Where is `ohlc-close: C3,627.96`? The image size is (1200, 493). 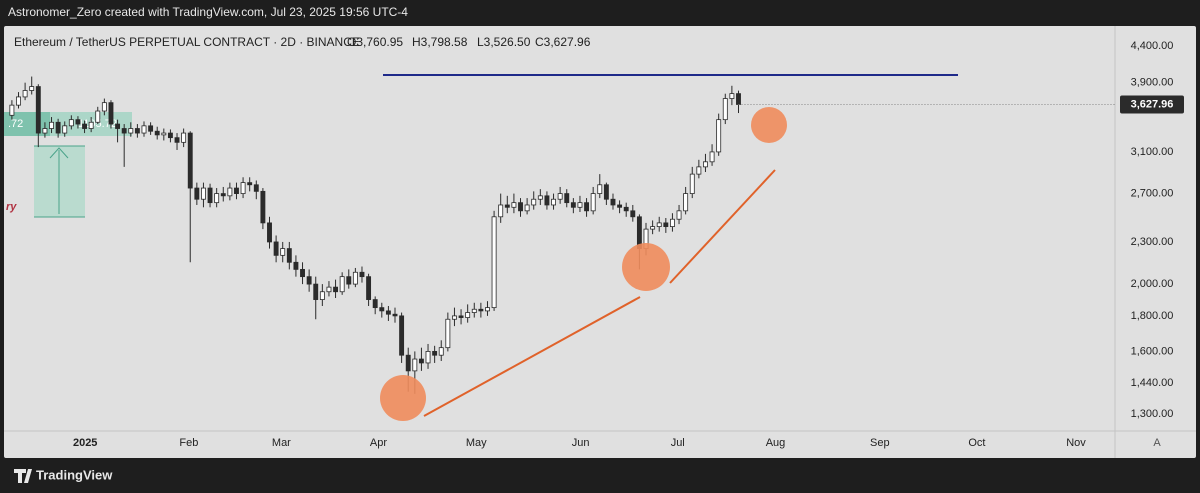 ohlc-close: C3,627.96 is located at coordinates (563, 42).